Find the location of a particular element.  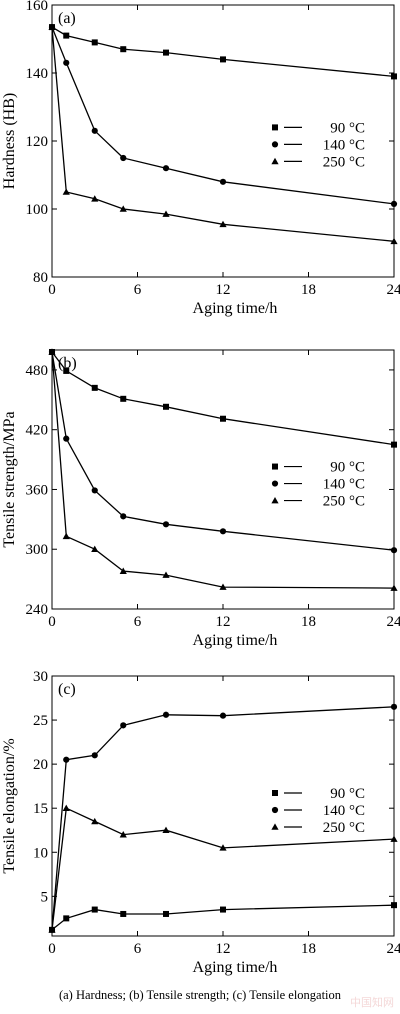

panel-label: (b) is located at coordinates (67, 363).